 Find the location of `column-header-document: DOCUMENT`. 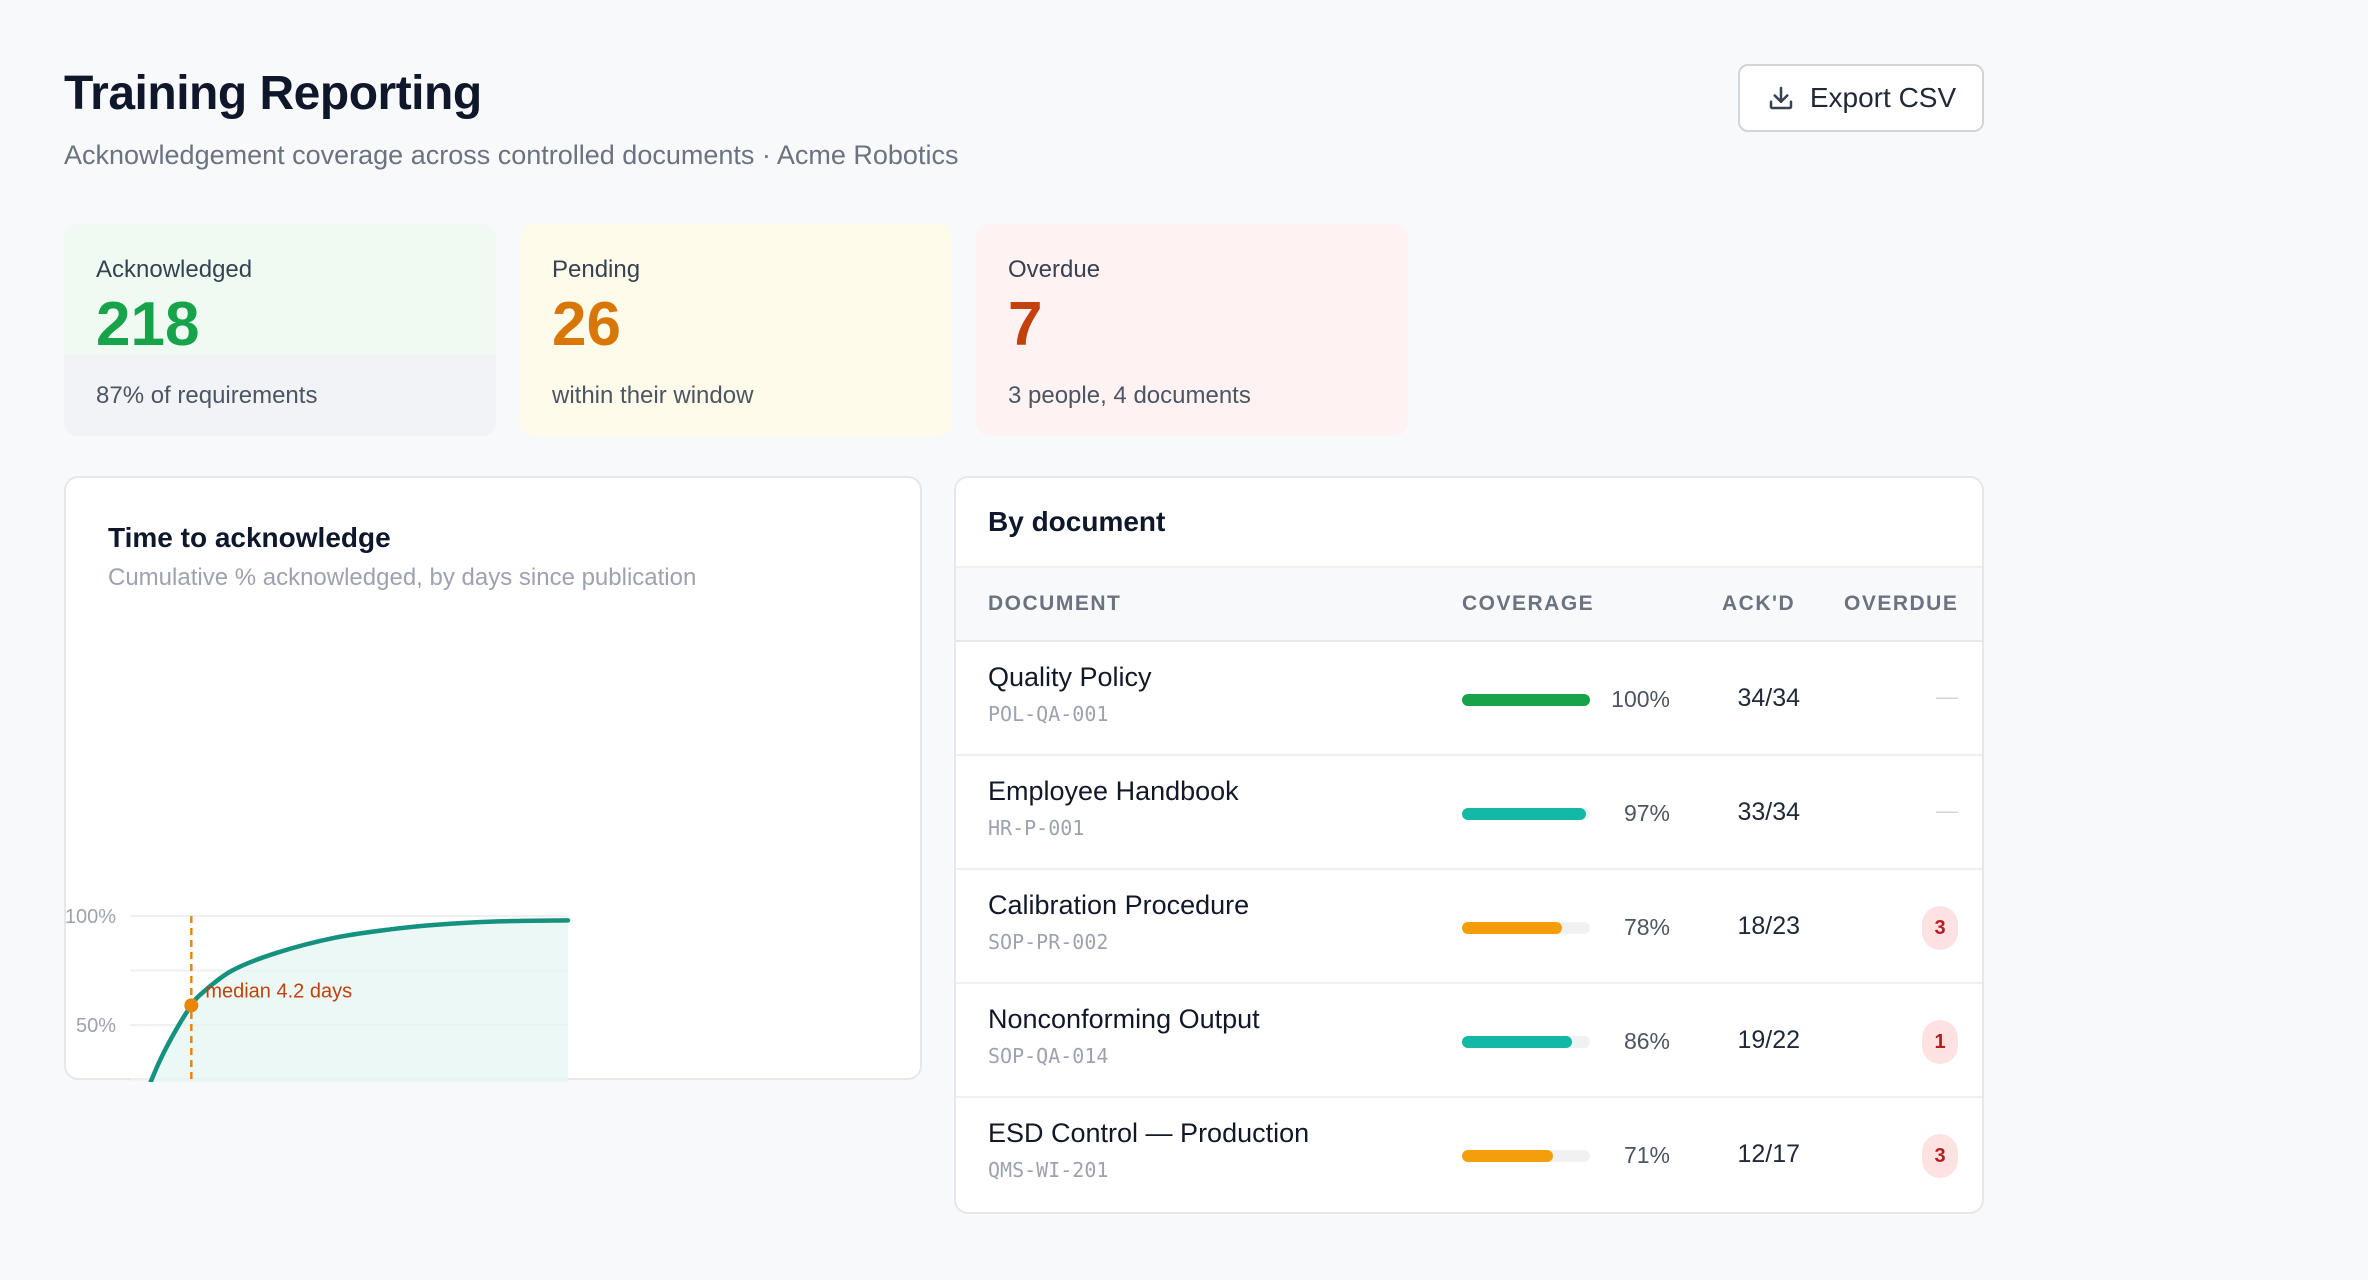

column-header-document: DOCUMENT is located at coordinates (1055, 603).